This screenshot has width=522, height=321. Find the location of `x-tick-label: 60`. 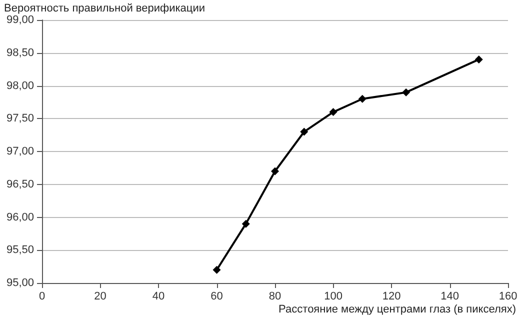

x-tick-label: 60 is located at coordinates (216, 296).